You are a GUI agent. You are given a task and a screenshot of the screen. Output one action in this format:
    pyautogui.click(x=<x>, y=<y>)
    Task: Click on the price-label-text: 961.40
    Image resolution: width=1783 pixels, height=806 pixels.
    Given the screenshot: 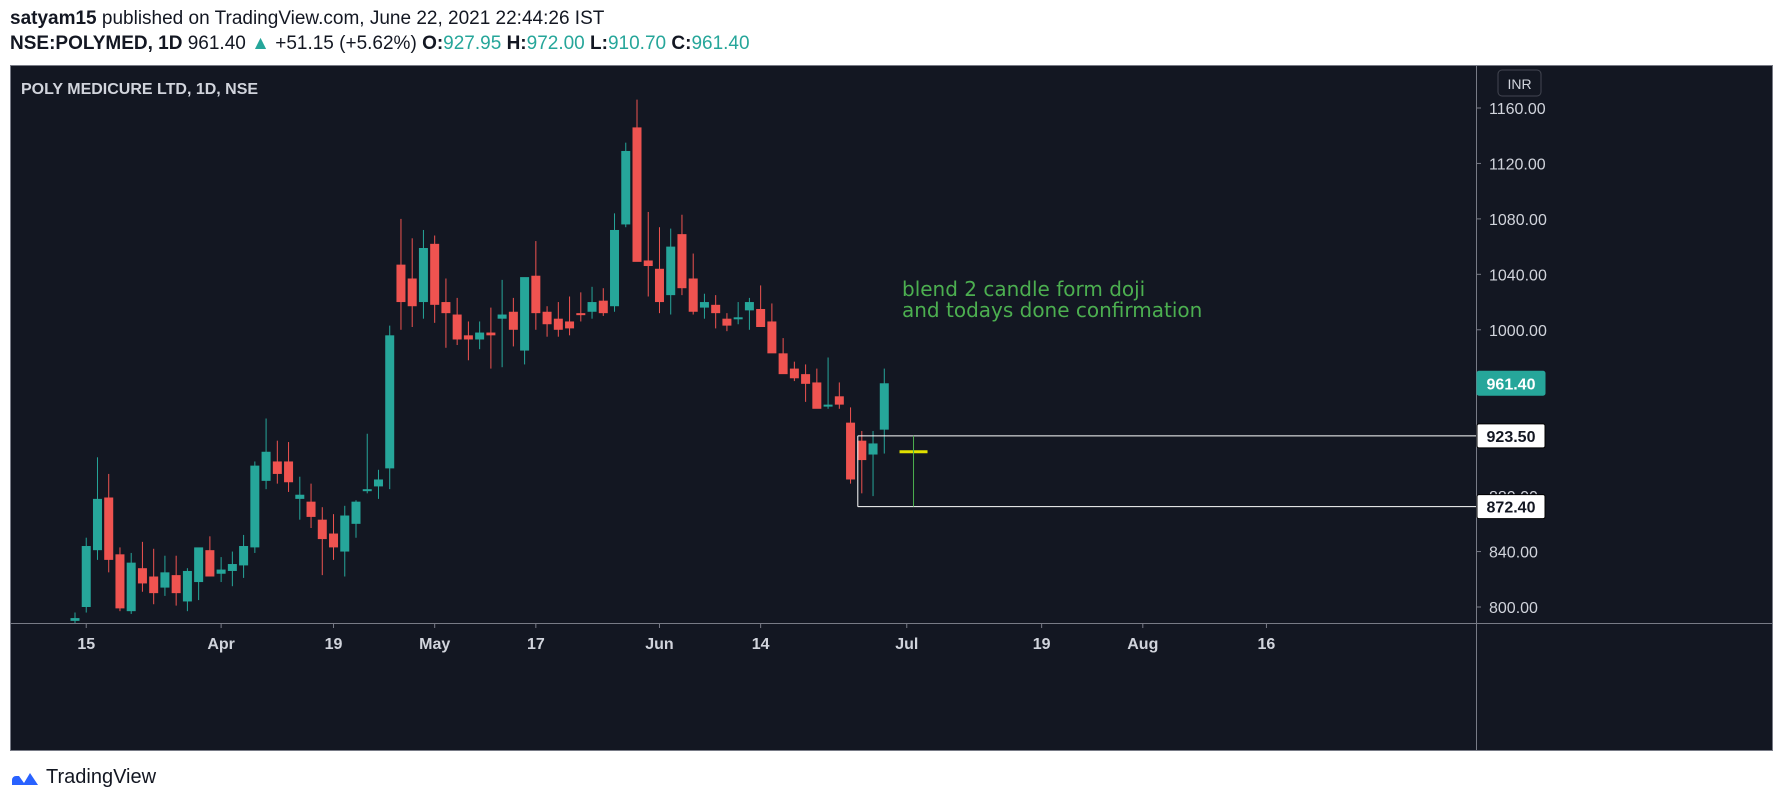 What is the action you would take?
    pyautogui.click(x=1511, y=384)
    